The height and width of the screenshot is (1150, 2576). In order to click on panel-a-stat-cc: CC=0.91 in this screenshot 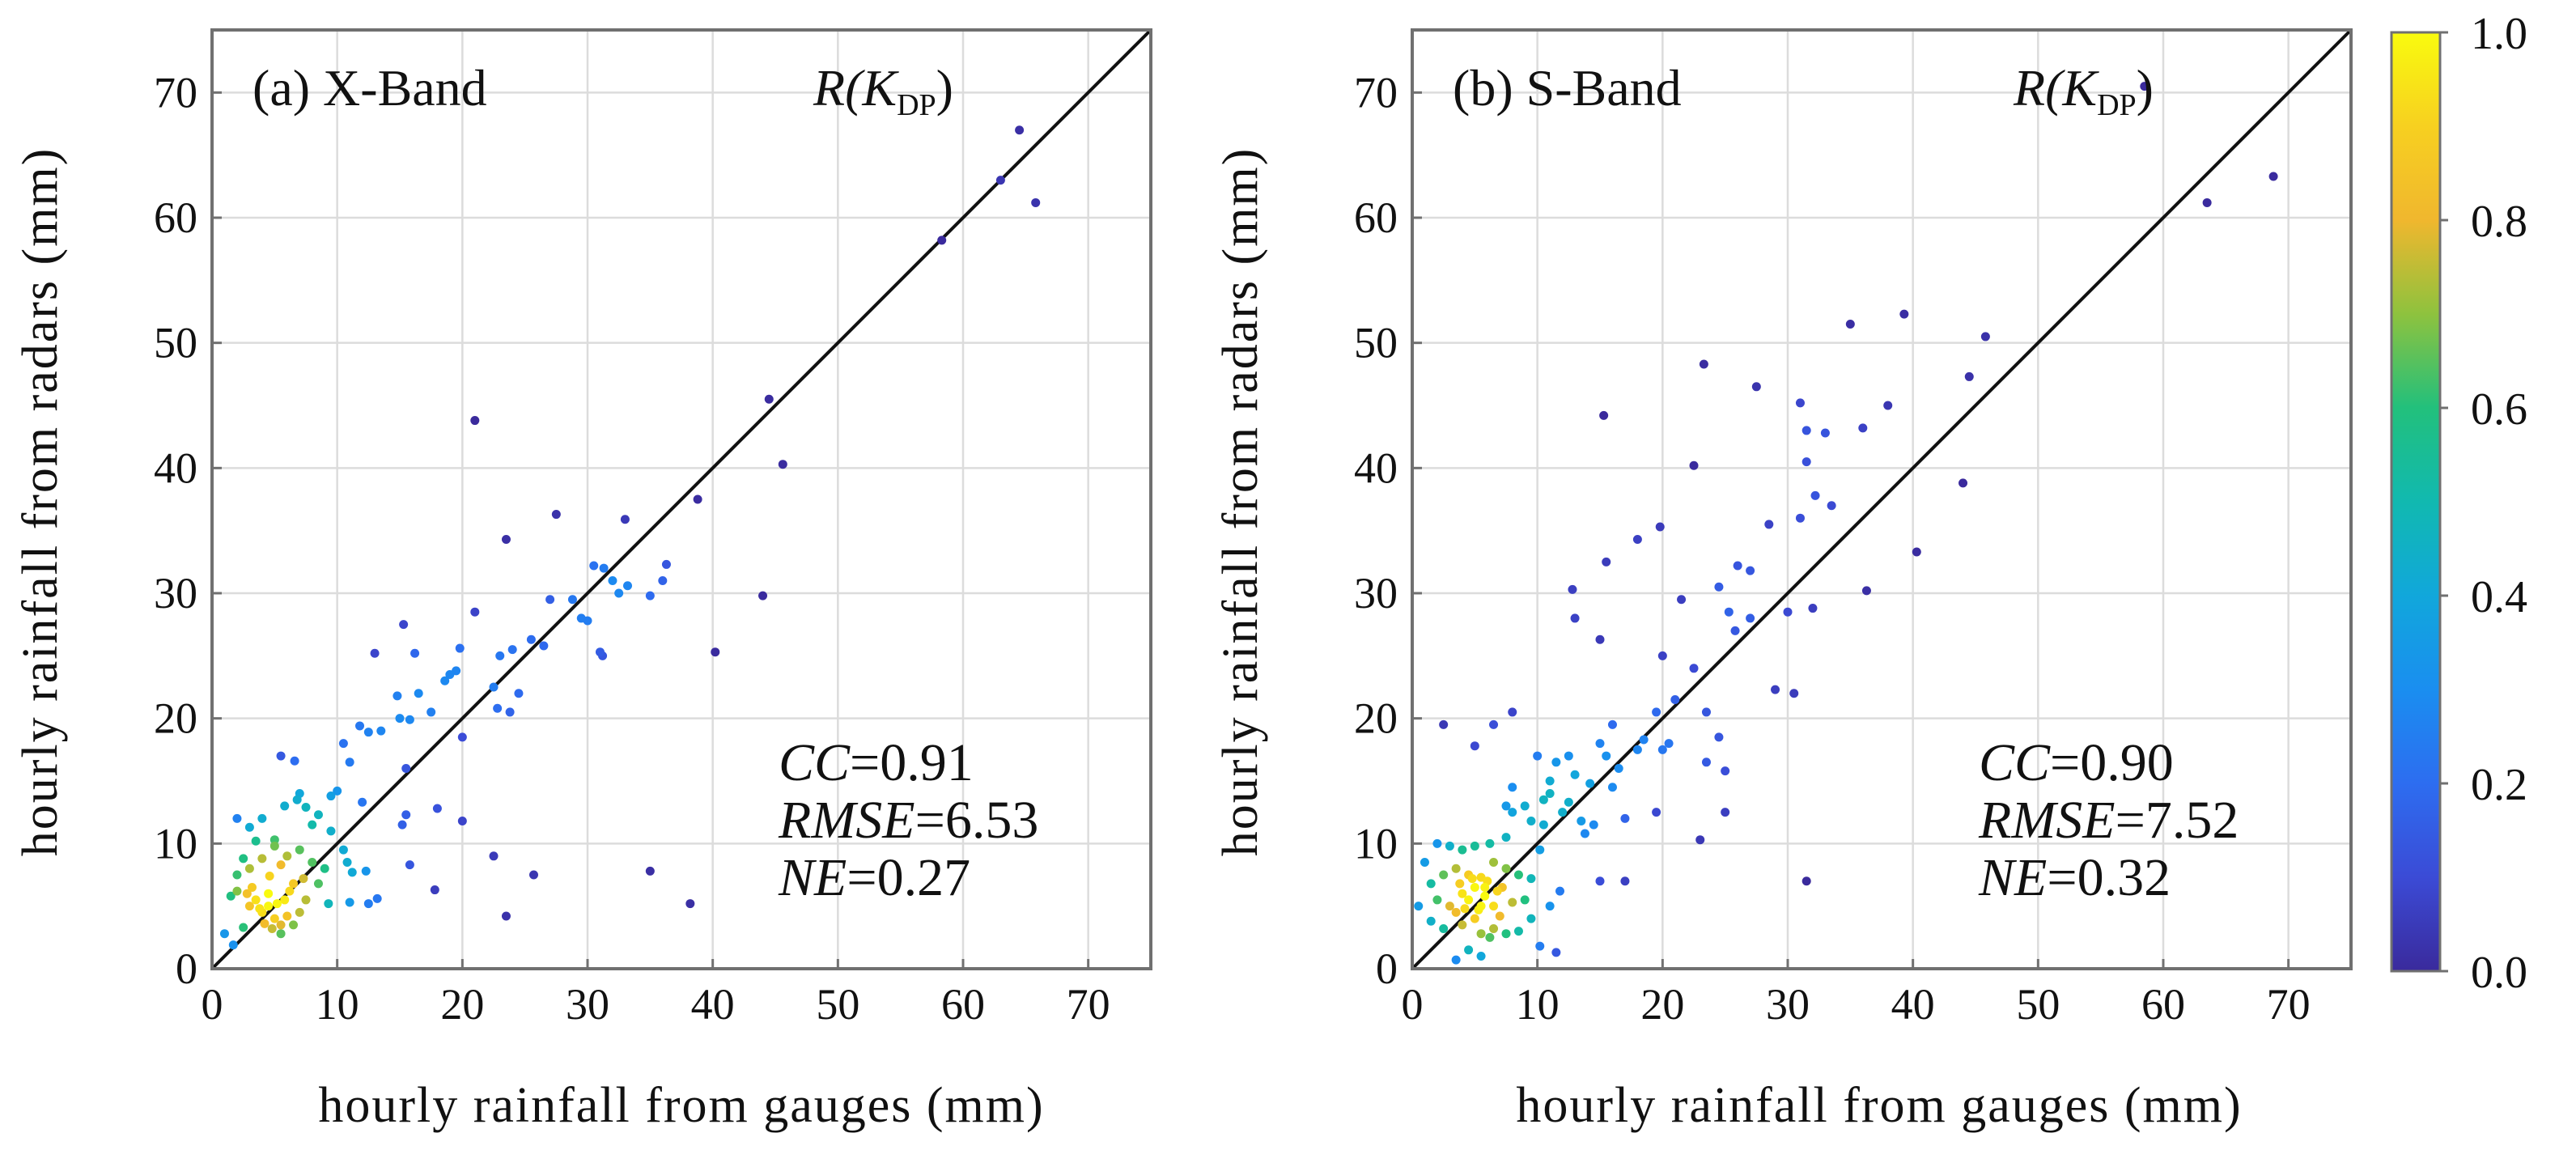, I will do `click(876, 762)`.